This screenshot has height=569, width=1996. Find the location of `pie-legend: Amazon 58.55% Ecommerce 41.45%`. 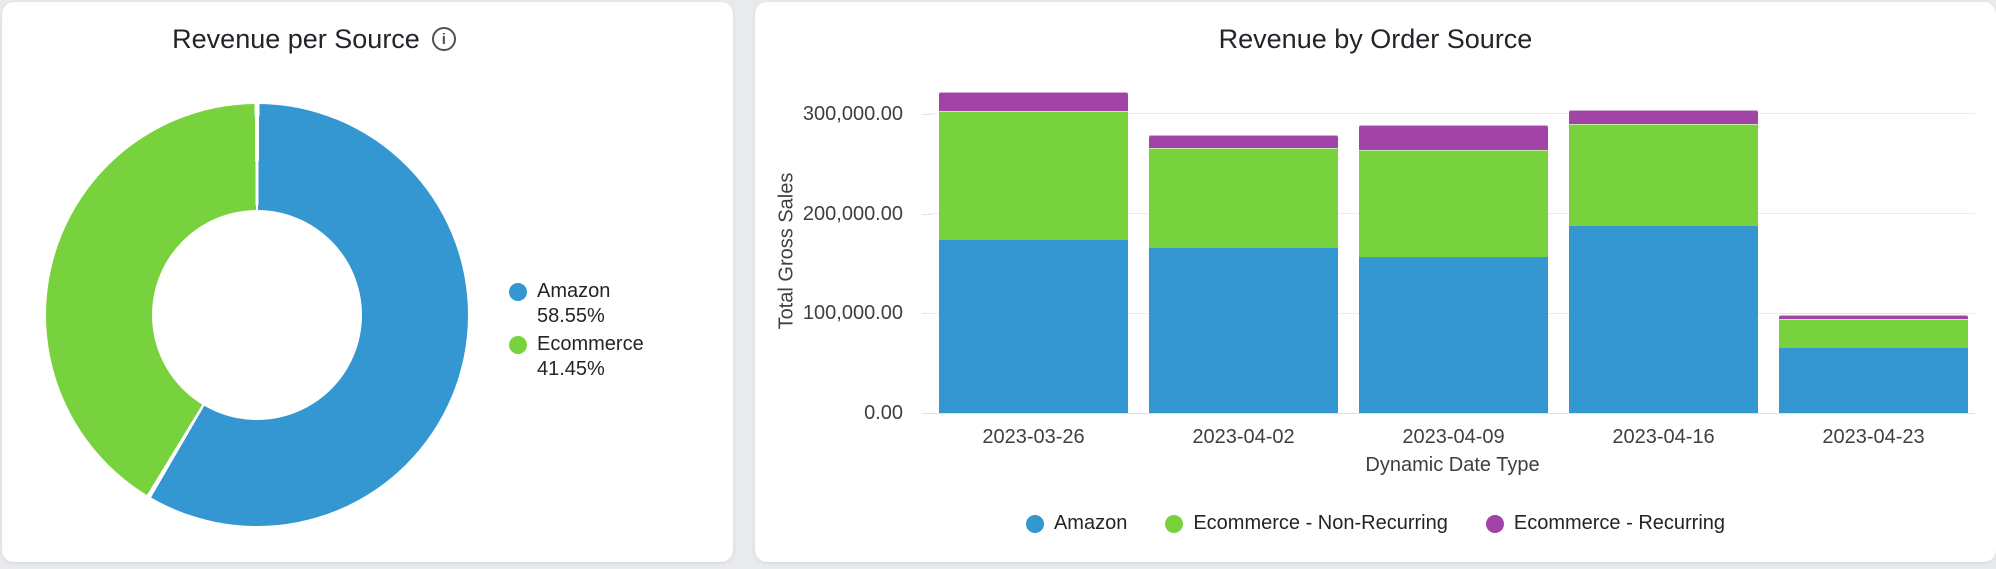

pie-legend: Amazon 58.55% Ecommerce 41.45% is located at coordinates (596, 332).